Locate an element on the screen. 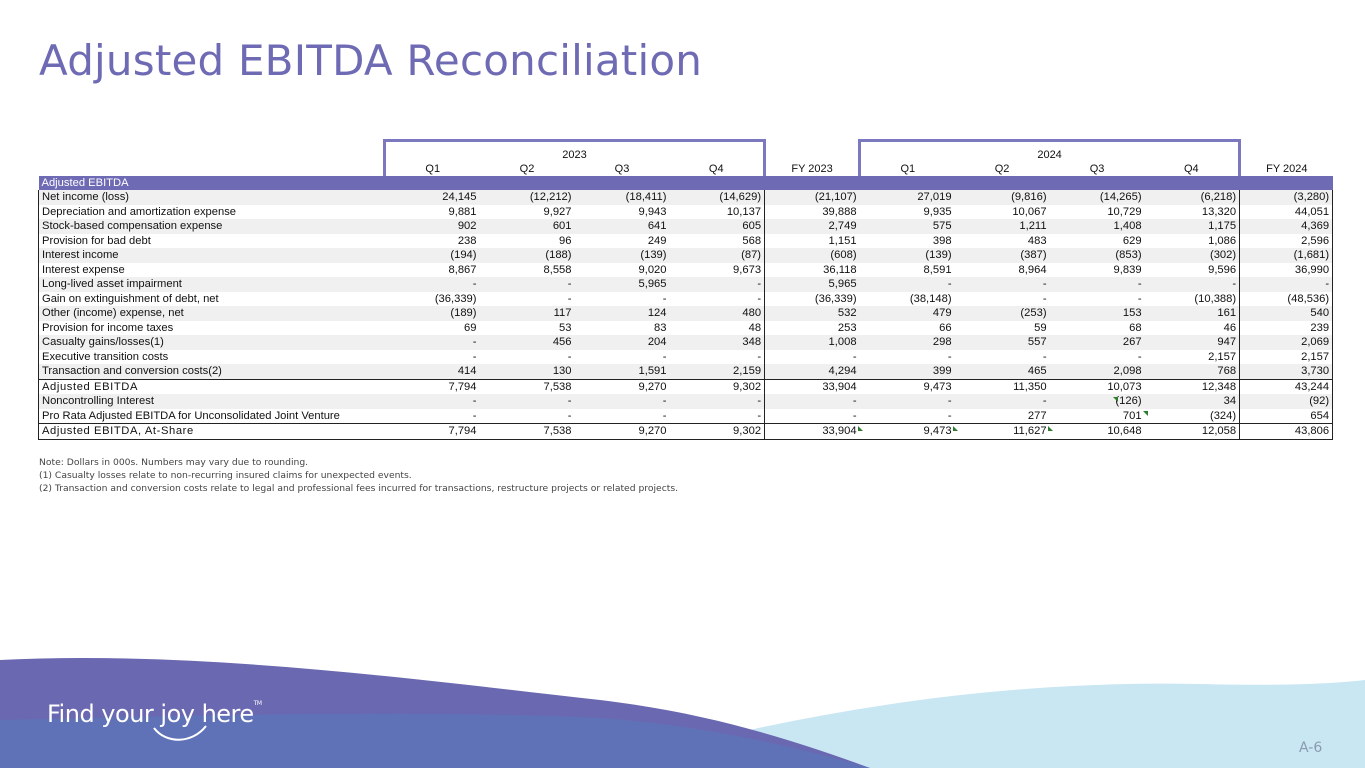 This screenshot has height=768, width=1365. row-value: 8,964 is located at coordinates (1002, 269).